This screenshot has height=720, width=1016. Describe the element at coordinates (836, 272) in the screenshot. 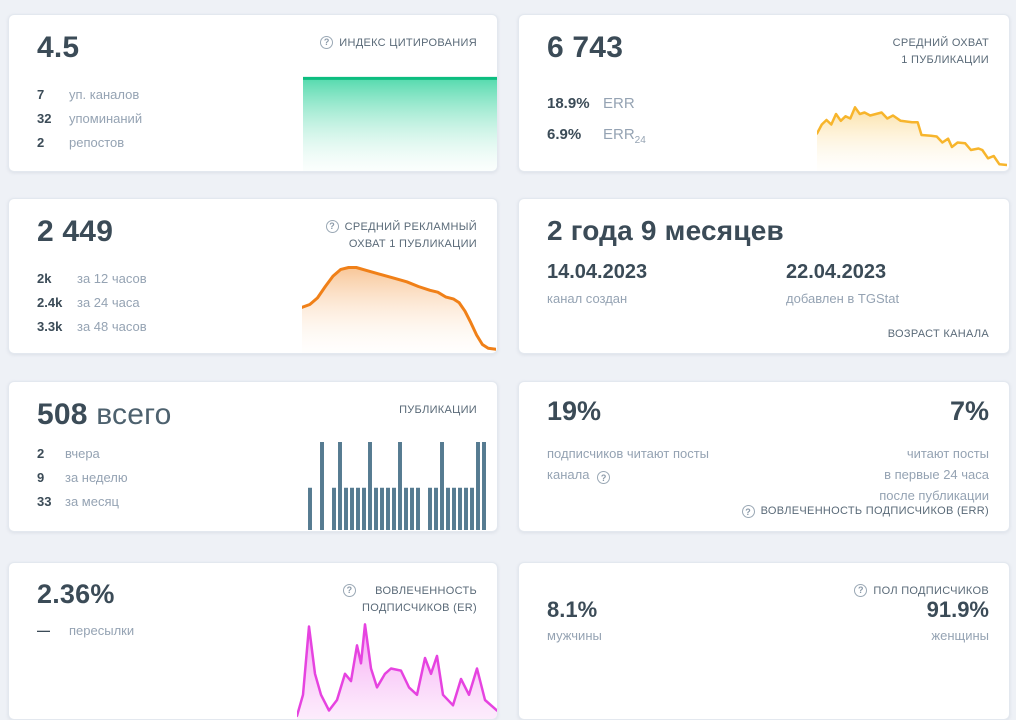

I see `added-date: 22.04.2023` at that location.